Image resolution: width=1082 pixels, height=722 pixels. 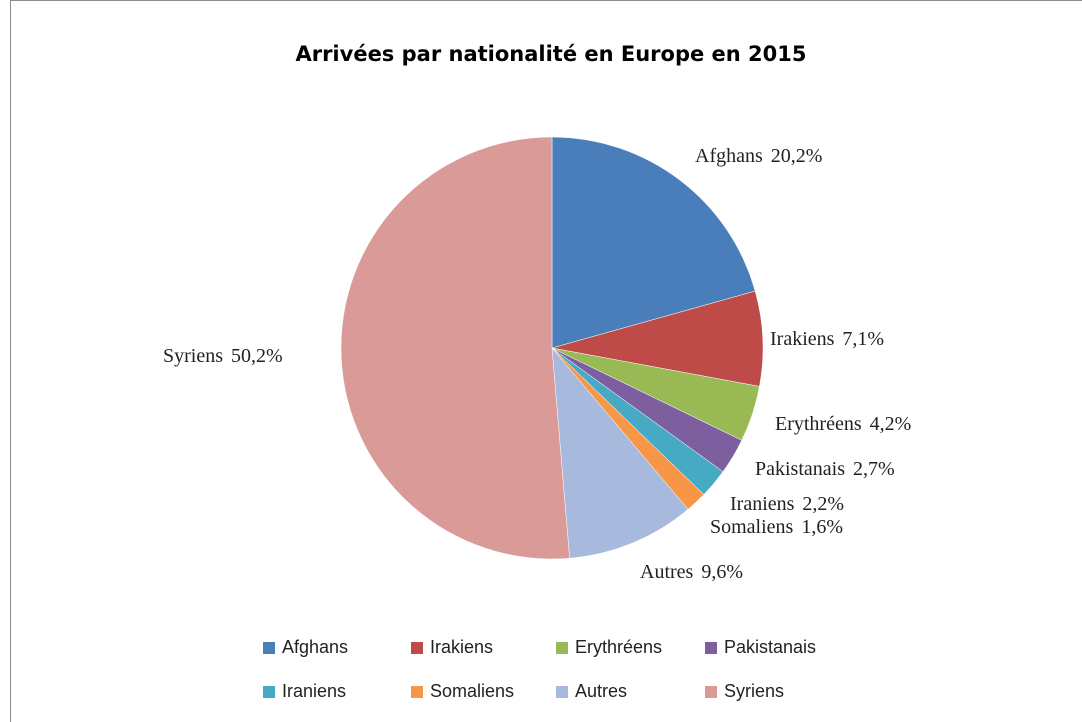 What do you see at coordinates (601, 691) in the screenshot?
I see `legend-label: Autres` at bounding box center [601, 691].